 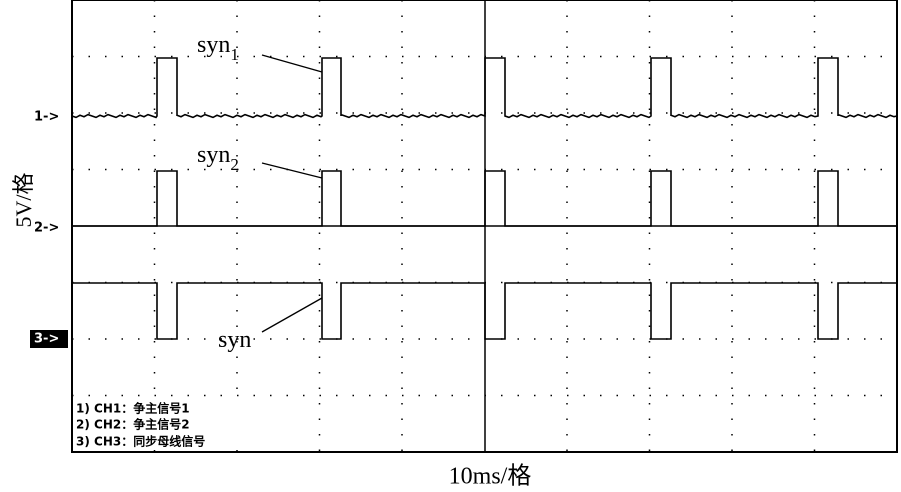 I want to click on legend-entry: 2) CH2：争主信号2, so click(x=133, y=424).